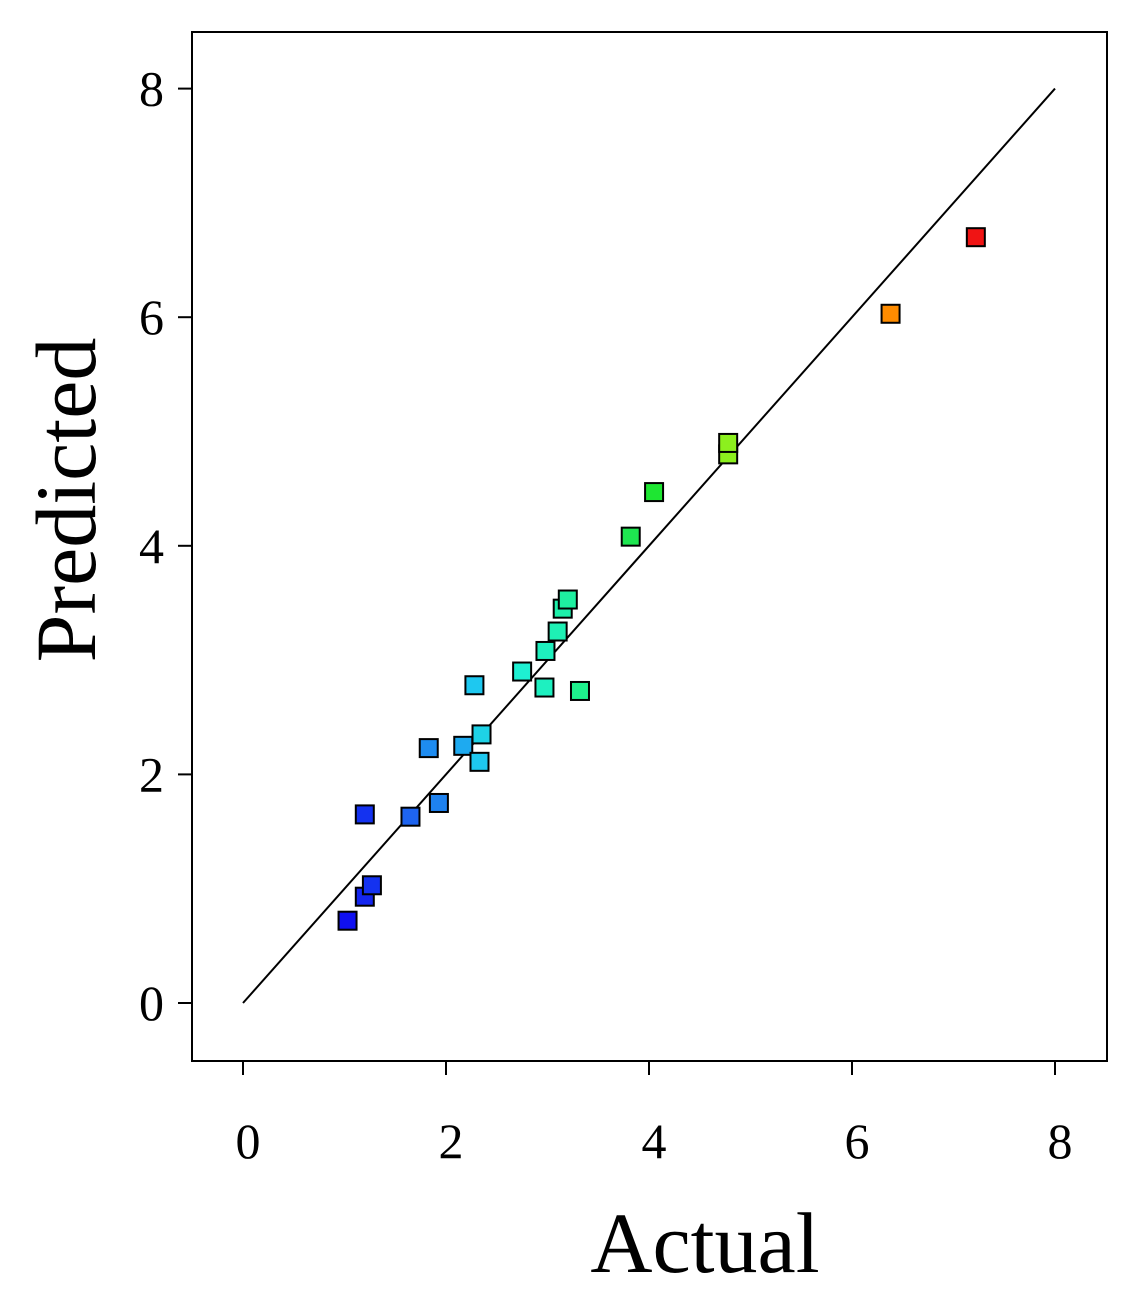  I want to click on y-axis-title: Predicted, so click(66, 500).